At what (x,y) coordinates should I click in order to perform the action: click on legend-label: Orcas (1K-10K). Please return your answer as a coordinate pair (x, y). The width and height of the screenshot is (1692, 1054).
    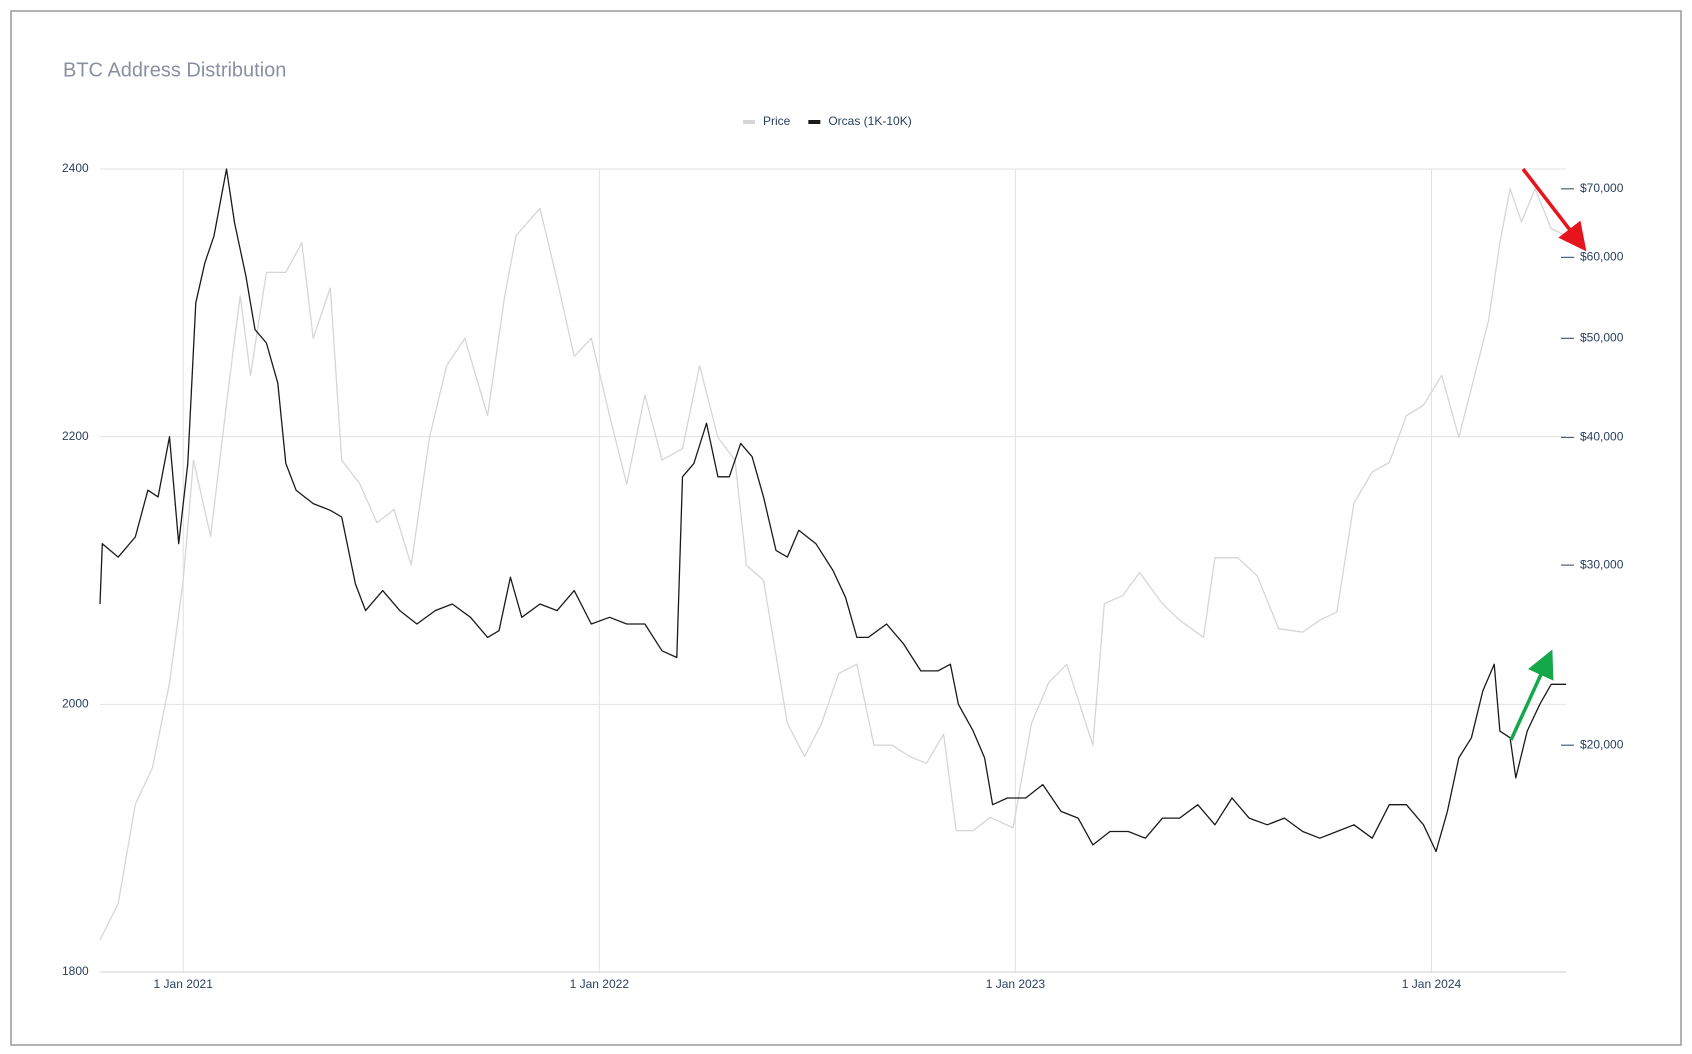
    Looking at the image, I should click on (869, 121).